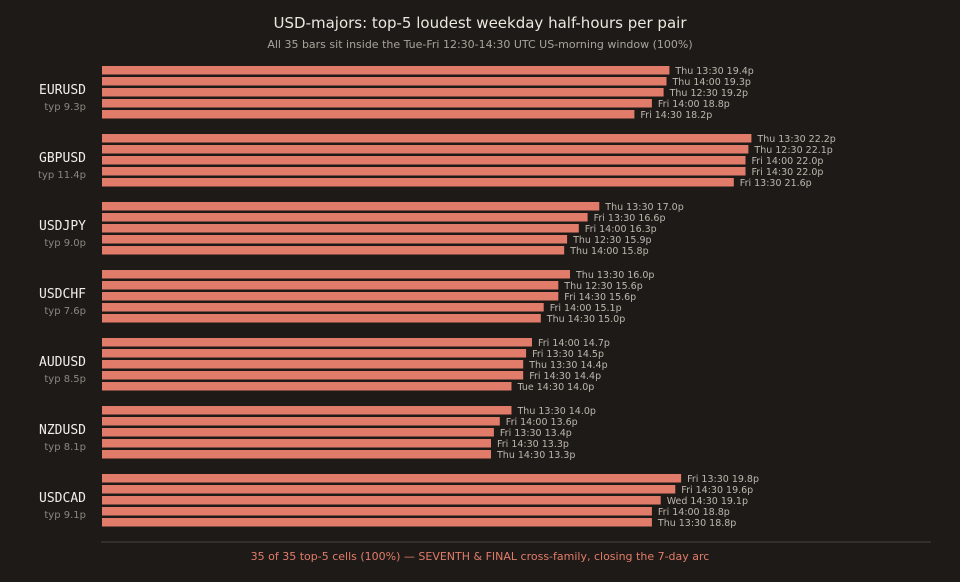  What do you see at coordinates (788, 172) in the screenshot?
I see `bar-label: Fri 14:30 22.0p` at bounding box center [788, 172].